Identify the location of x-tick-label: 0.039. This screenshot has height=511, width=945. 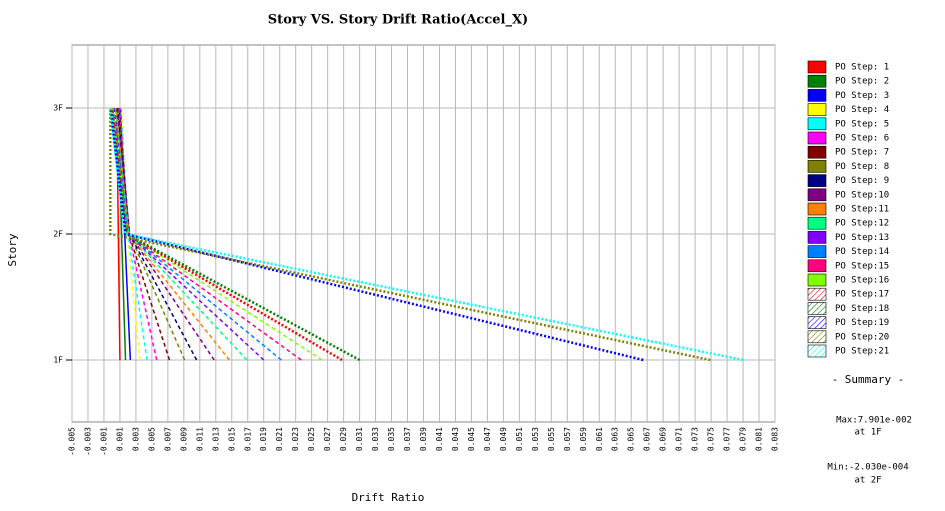
(423, 439).